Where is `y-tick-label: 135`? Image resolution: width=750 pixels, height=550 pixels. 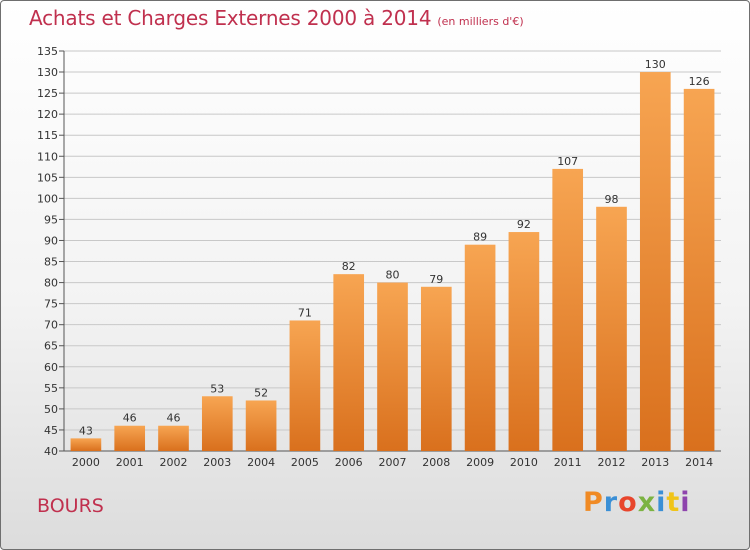
y-tick-label: 135 is located at coordinates (47, 51).